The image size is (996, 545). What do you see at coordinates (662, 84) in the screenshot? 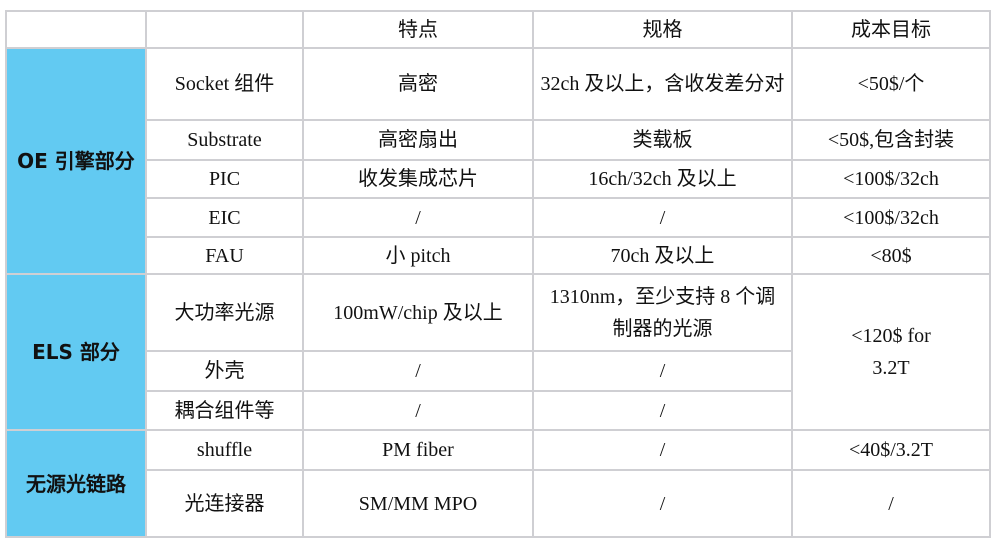
I see `spec-cell: 32ch 及以上，含收发差分对` at bounding box center [662, 84].